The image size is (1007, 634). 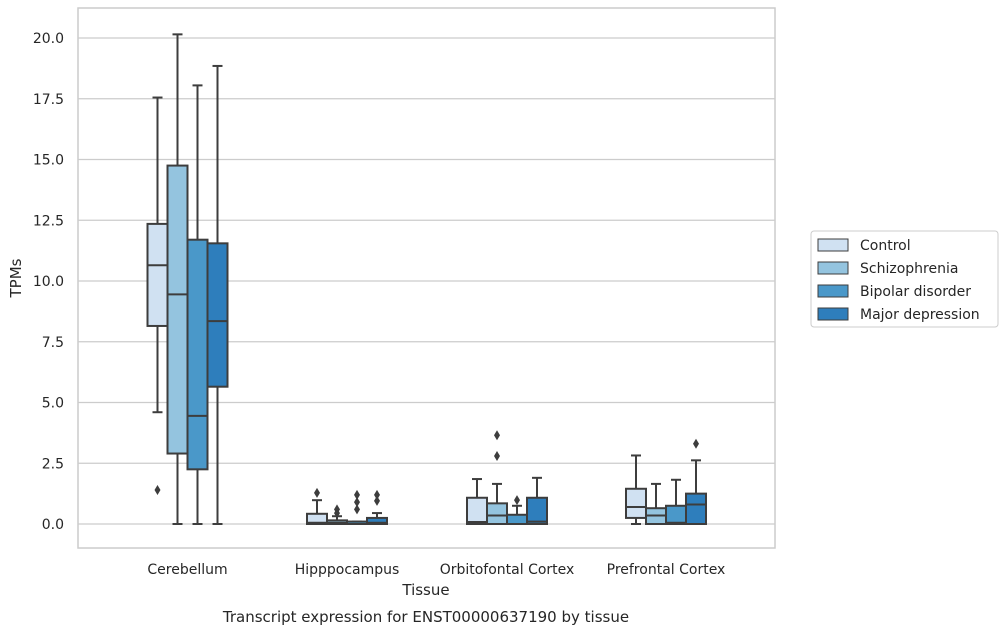 I want to click on y-tick-label: 20.0, so click(x=48, y=39).